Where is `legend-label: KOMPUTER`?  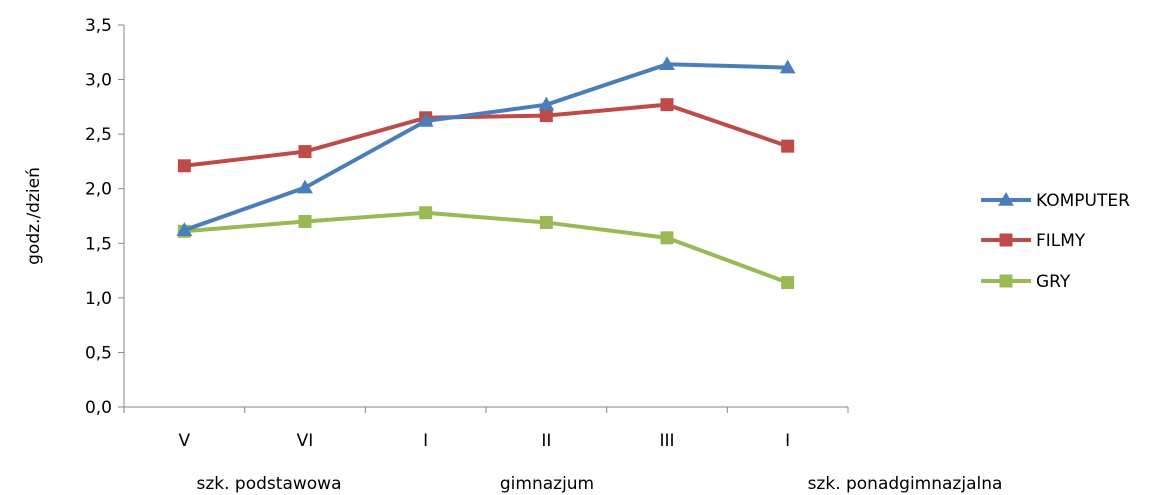 legend-label: KOMPUTER is located at coordinates (1083, 201).